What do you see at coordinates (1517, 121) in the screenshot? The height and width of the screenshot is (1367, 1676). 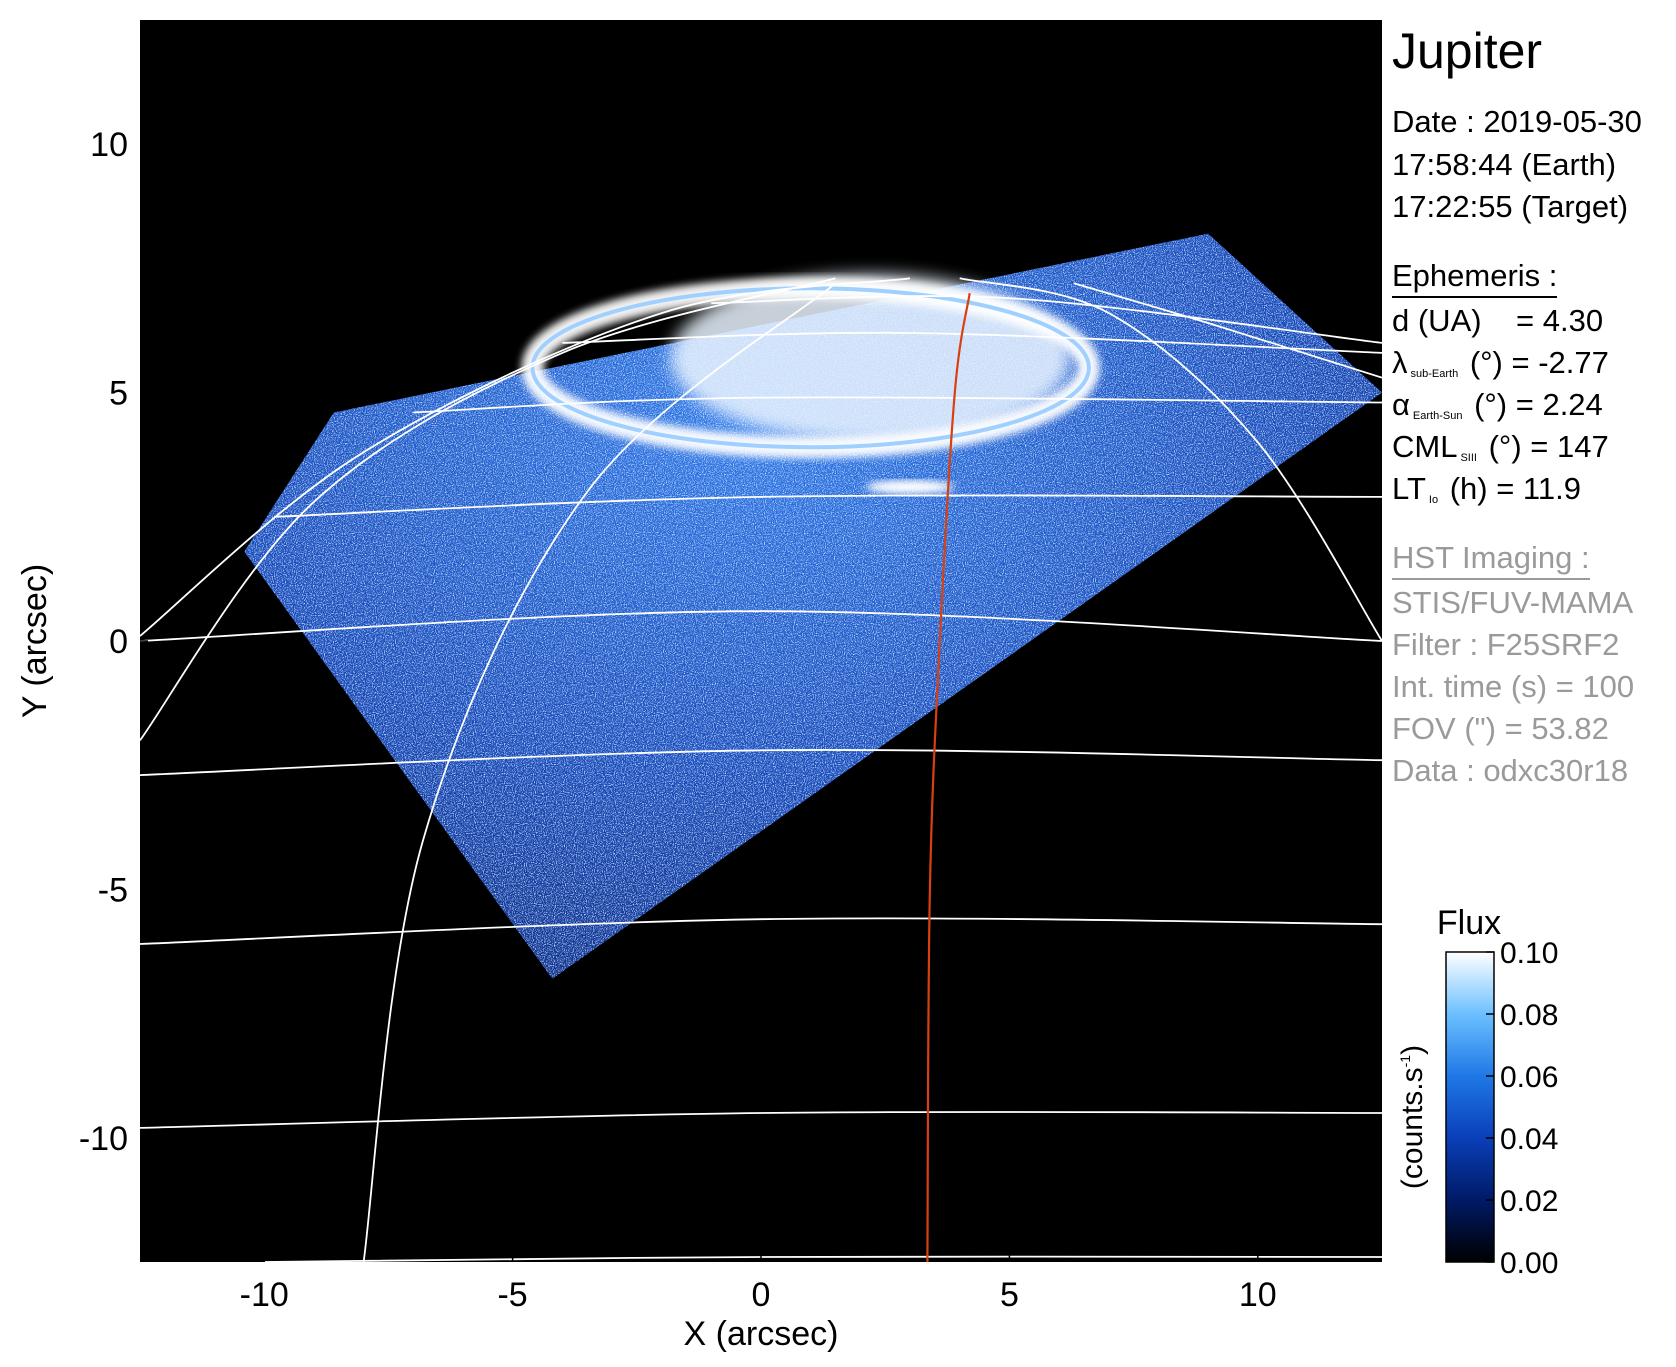 I see `date-line: Date : 2019-05-30` at bounding box center [1517, 121].